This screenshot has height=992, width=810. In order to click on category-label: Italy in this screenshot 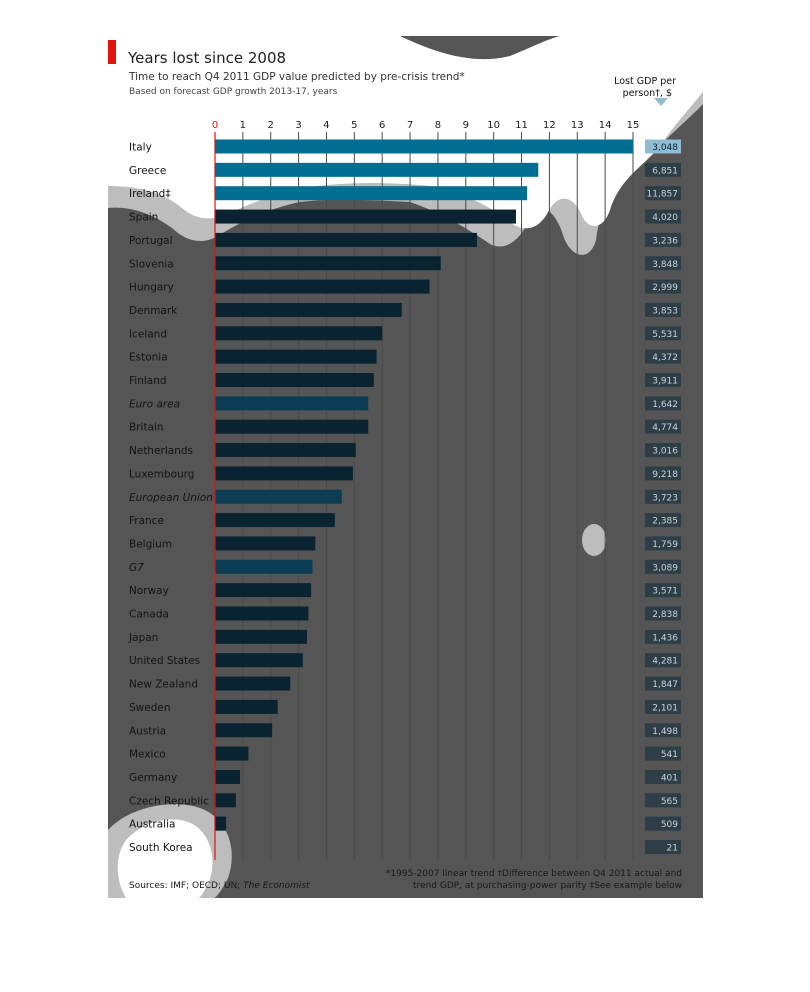, I will do `click(140, 148)`.